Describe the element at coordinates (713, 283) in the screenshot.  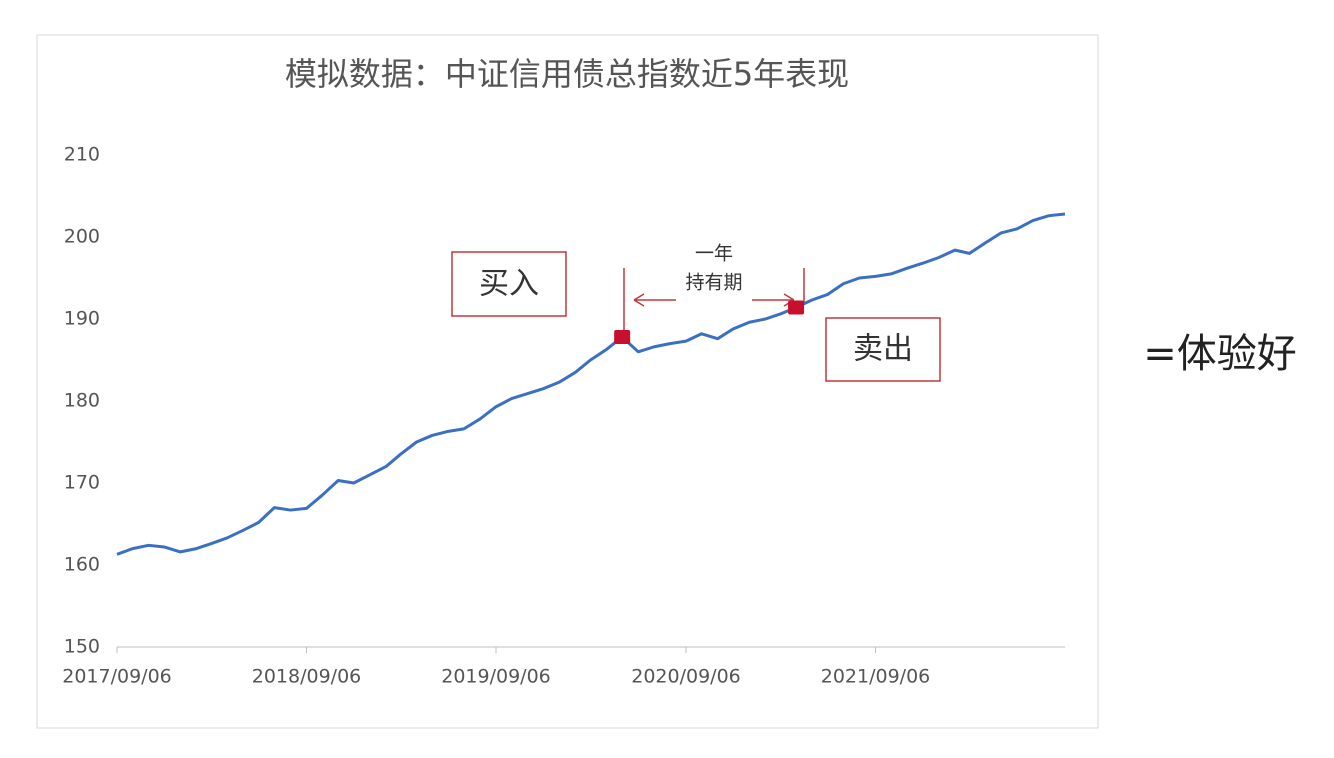
I see `period-label: 持有期` at that location.